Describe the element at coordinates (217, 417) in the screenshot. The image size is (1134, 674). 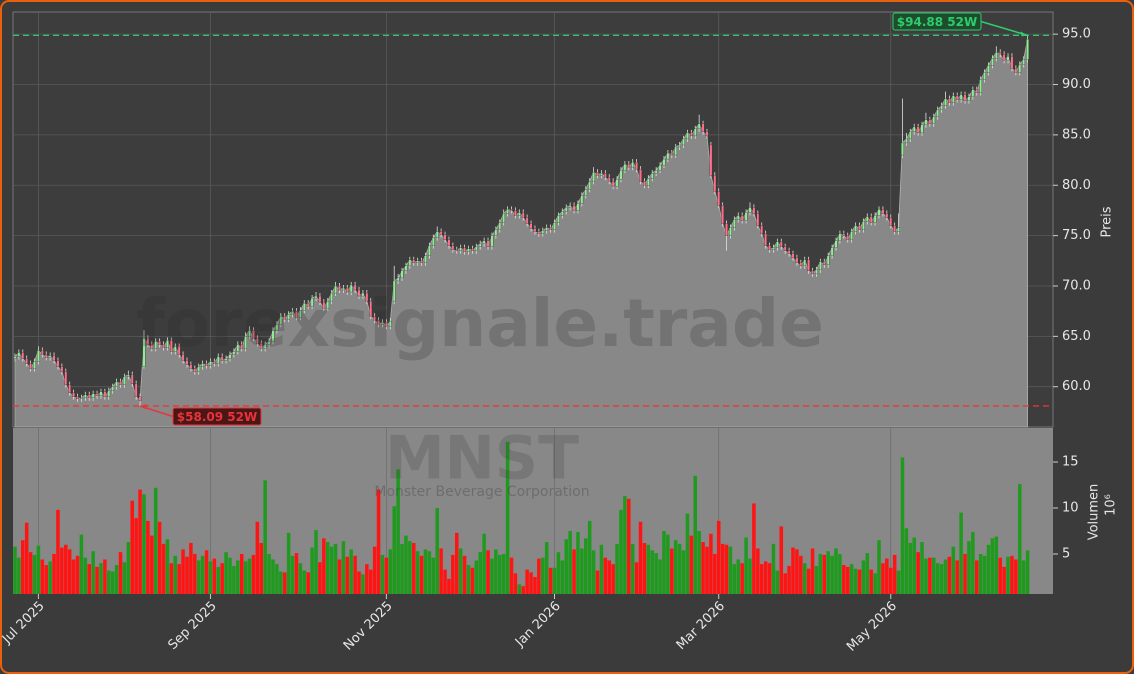
I see `annotation-label: $58.09 52W` at that location.